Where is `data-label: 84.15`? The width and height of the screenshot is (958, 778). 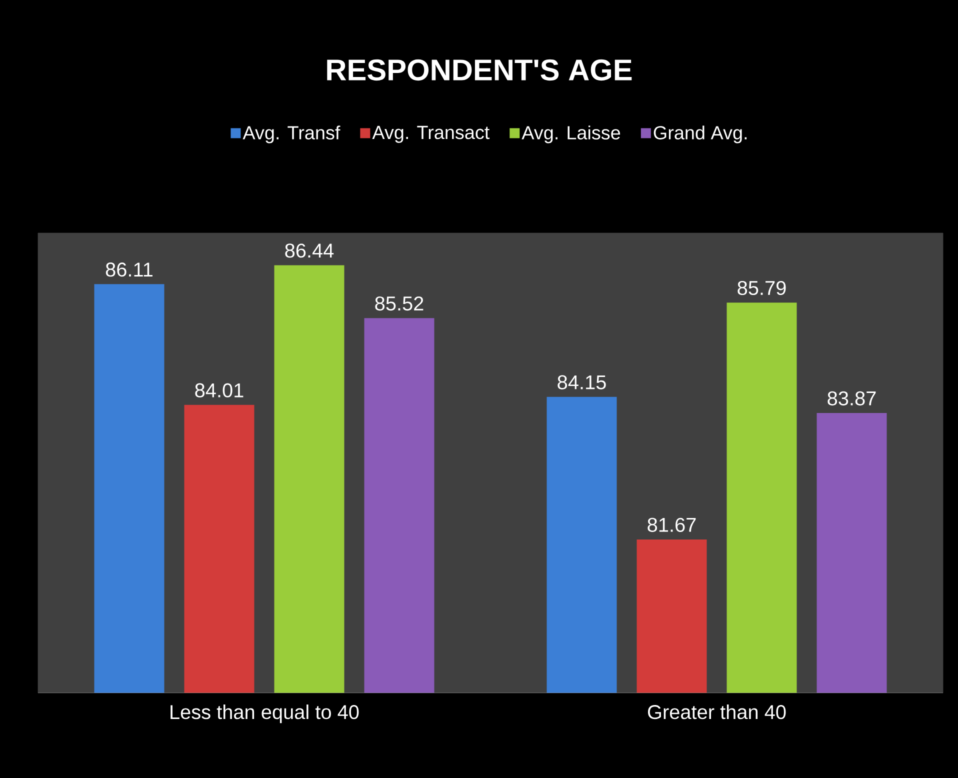
data-label: 84.15 is located at coordinates (582, 382).